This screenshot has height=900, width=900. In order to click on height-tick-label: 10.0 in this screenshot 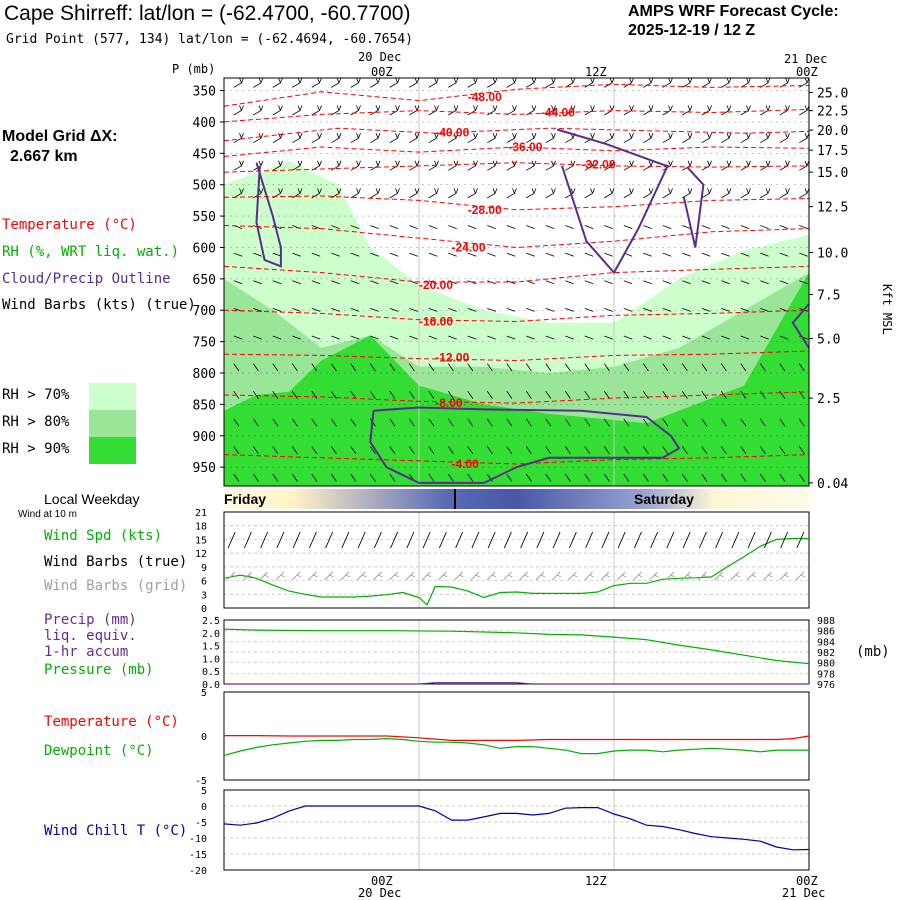, I will do `click(832, 253)`.